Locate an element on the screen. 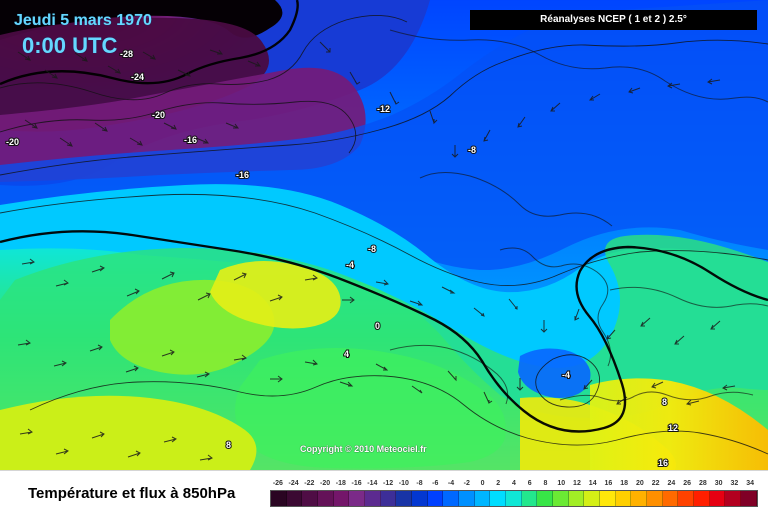 The height and width of the screenshot is (512, 768). contour-label-twelve: 12 is located at coordinates (673, 428).